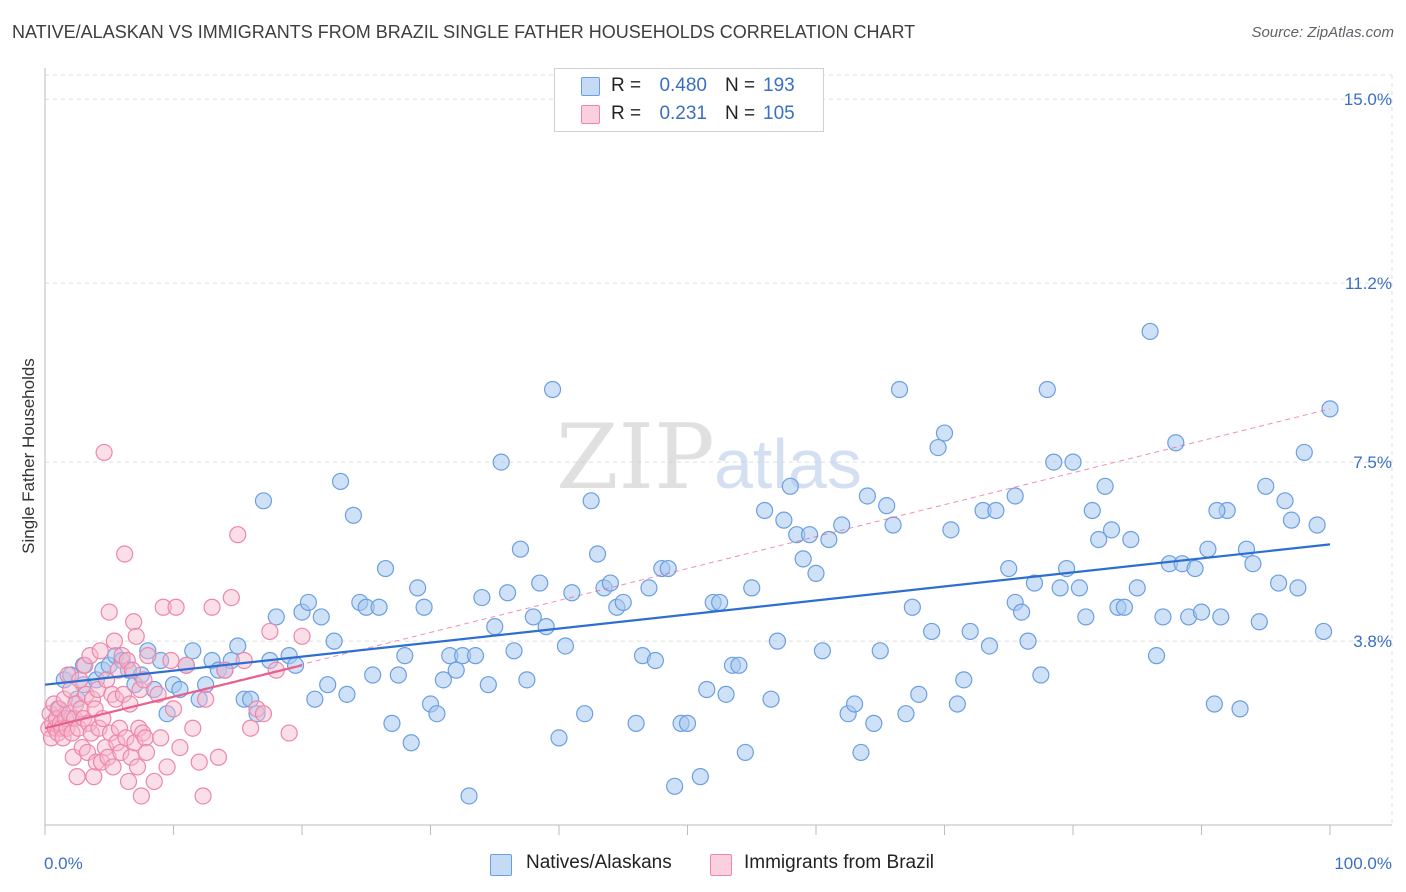 The height and width of the screenshot is (892, 1406). What do you see at coordinates (1363, 863) in the screenshot?
I see `x-tick-label: 100.0%` at bounding box center [1363, 863].